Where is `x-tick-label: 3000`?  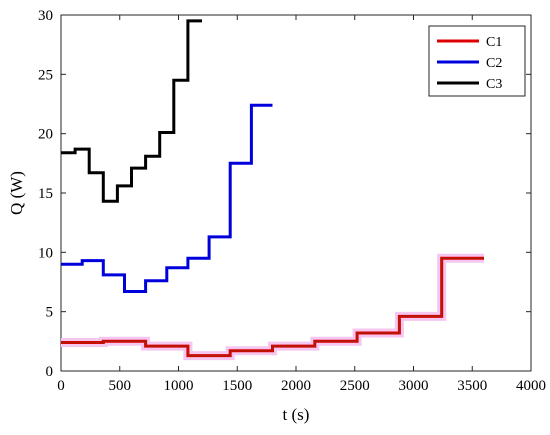
x-tick-label: 3000 is located at coordinates (414, 386).